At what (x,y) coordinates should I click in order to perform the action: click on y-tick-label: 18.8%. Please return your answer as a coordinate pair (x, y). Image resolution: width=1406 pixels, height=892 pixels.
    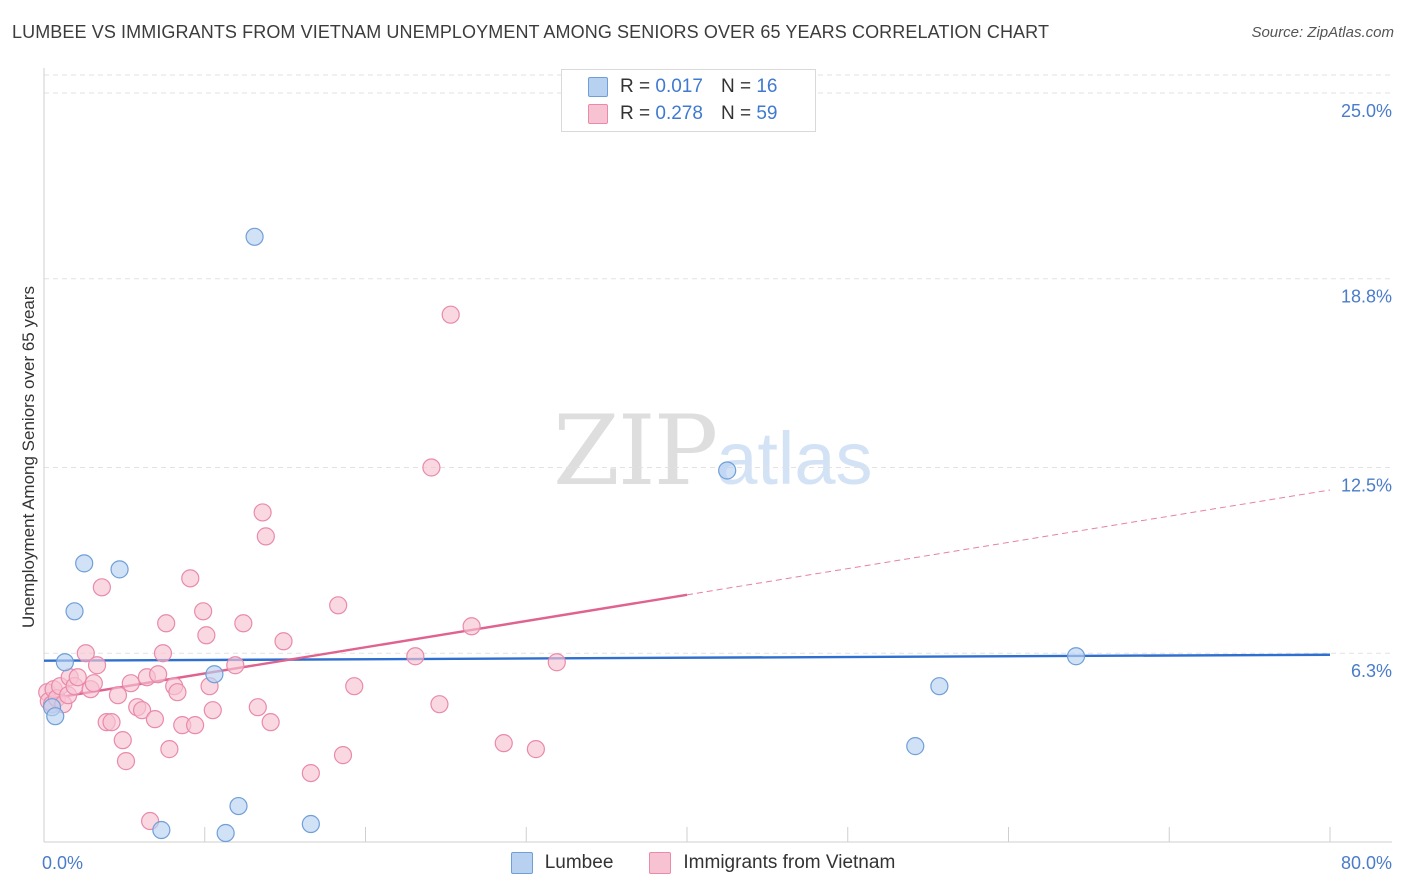
    Looking at the image, I should click on (1366, 297).